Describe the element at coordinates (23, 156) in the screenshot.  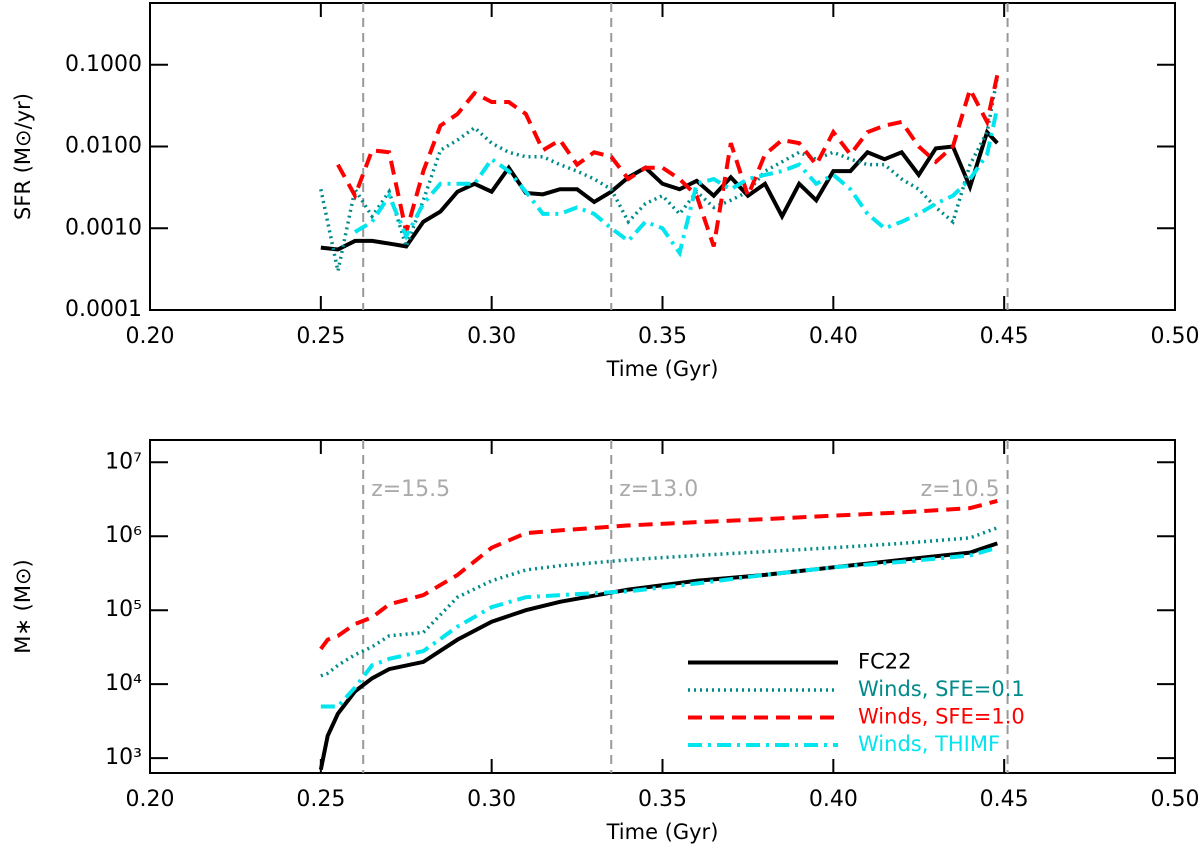
I see `y-axis-label: SFR (M⊙/yr)` at that location.